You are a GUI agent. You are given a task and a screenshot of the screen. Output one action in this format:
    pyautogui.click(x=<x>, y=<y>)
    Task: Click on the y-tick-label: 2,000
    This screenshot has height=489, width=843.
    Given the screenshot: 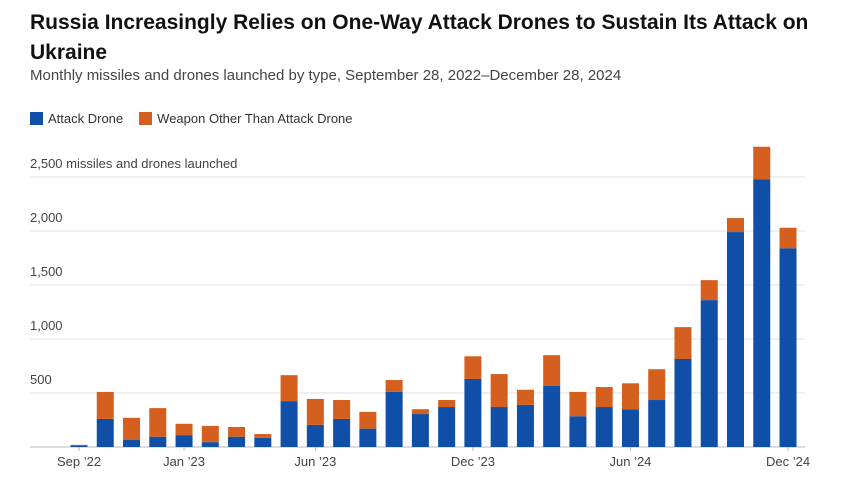 What is the action you would take?
    pyautogui.click(x=46, y=217)
    